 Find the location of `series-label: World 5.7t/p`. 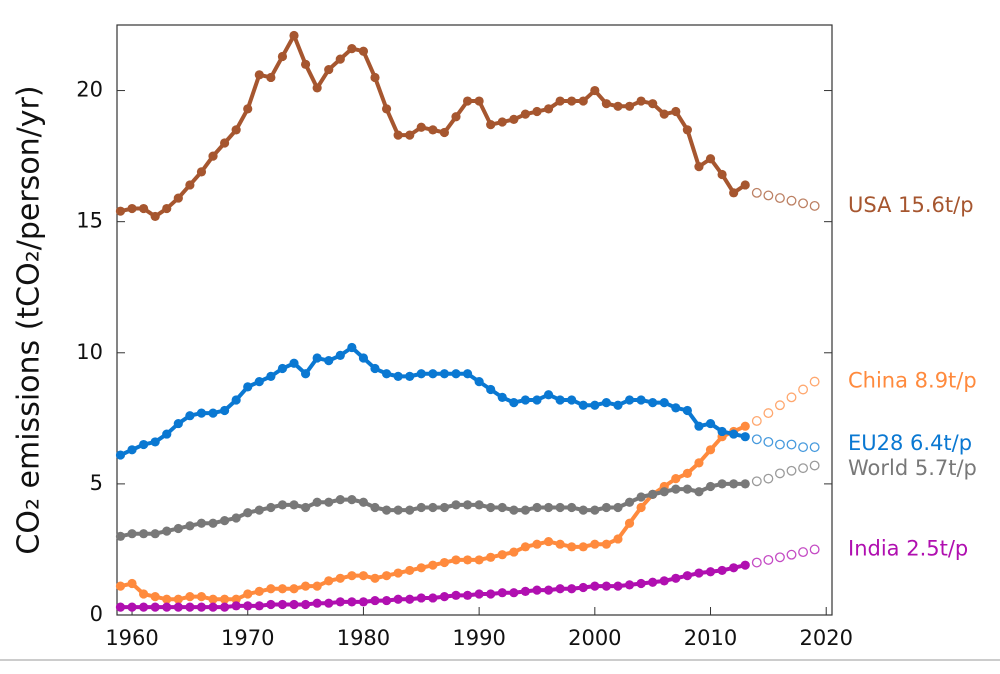

series-label: World 5.7t/p is located at coordinates (912, 468).